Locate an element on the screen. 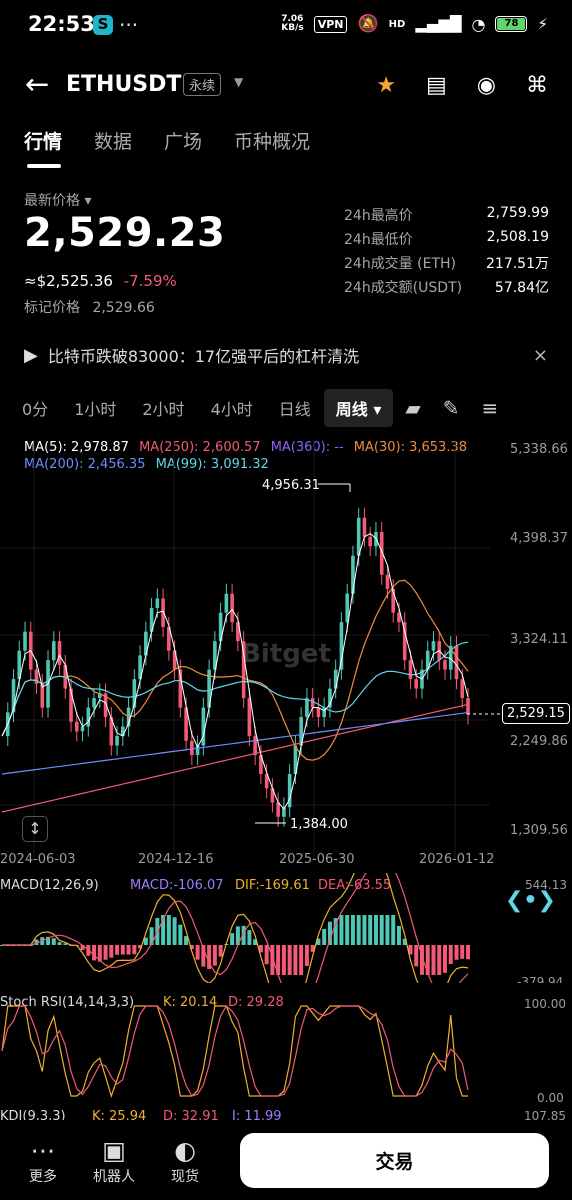 This screenshot has width=572, height=1200. tab-data: 数据 is located at coordinates (113, 142).